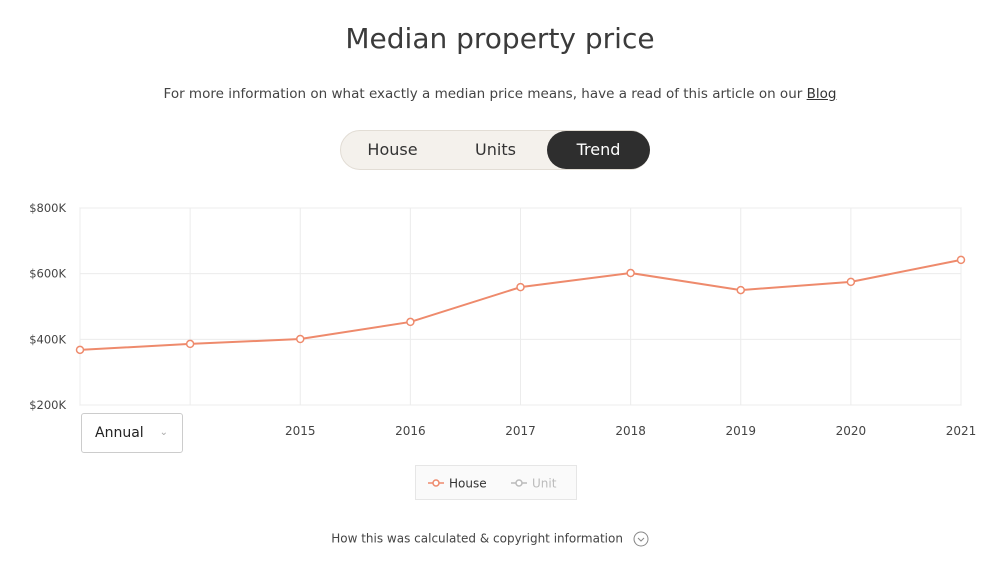  I want to click on period-dropdown: Annual ⌄, so click(132, 433).